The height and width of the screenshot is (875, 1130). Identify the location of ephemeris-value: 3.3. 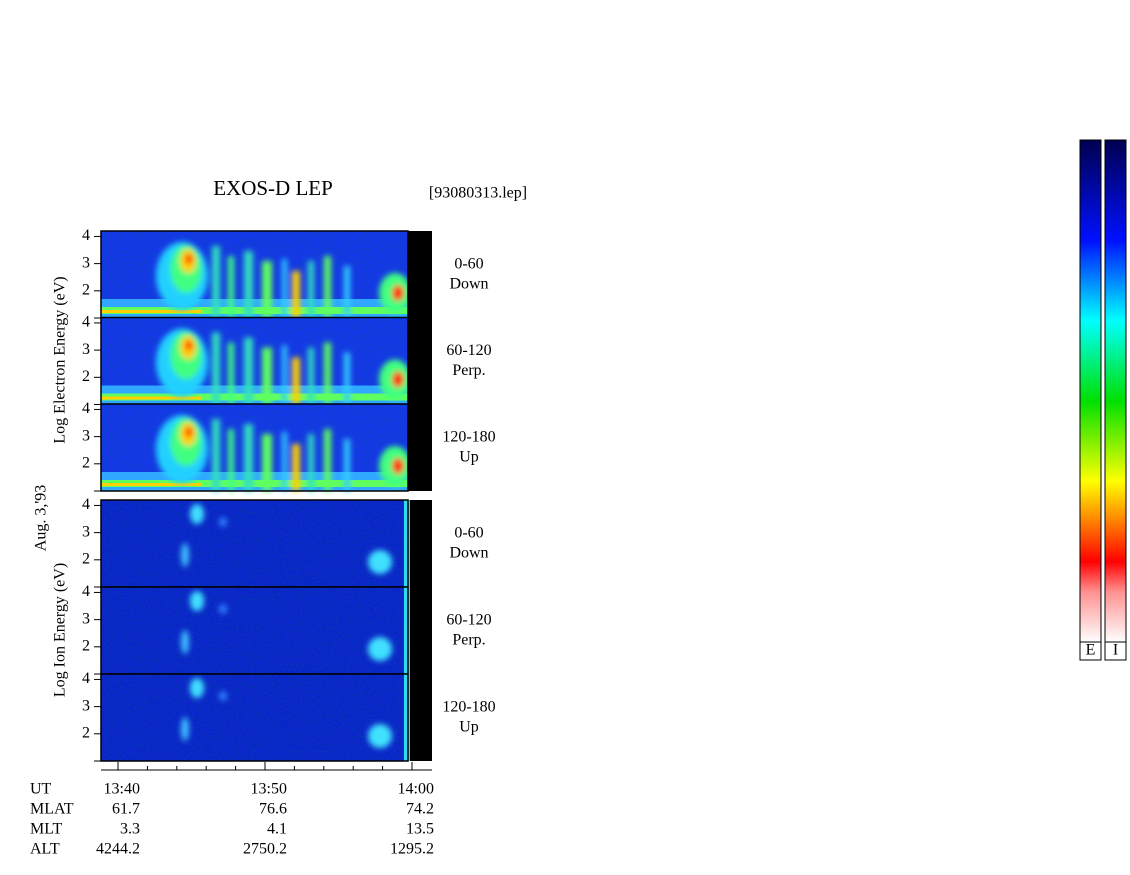
(130, 829).